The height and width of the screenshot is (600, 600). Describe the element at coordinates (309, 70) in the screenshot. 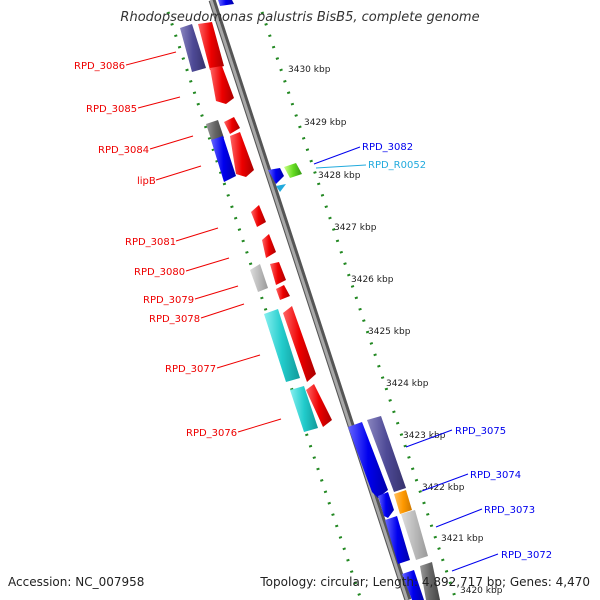

I see `tick-label: 3430 kbp` at that location.